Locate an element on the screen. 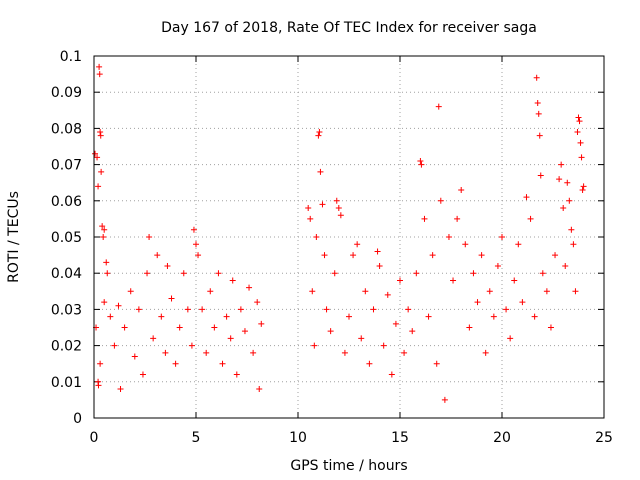 This screenshot has width=640, height=480. y-tick-label: 0.07 is located at coordinates (66, 166).